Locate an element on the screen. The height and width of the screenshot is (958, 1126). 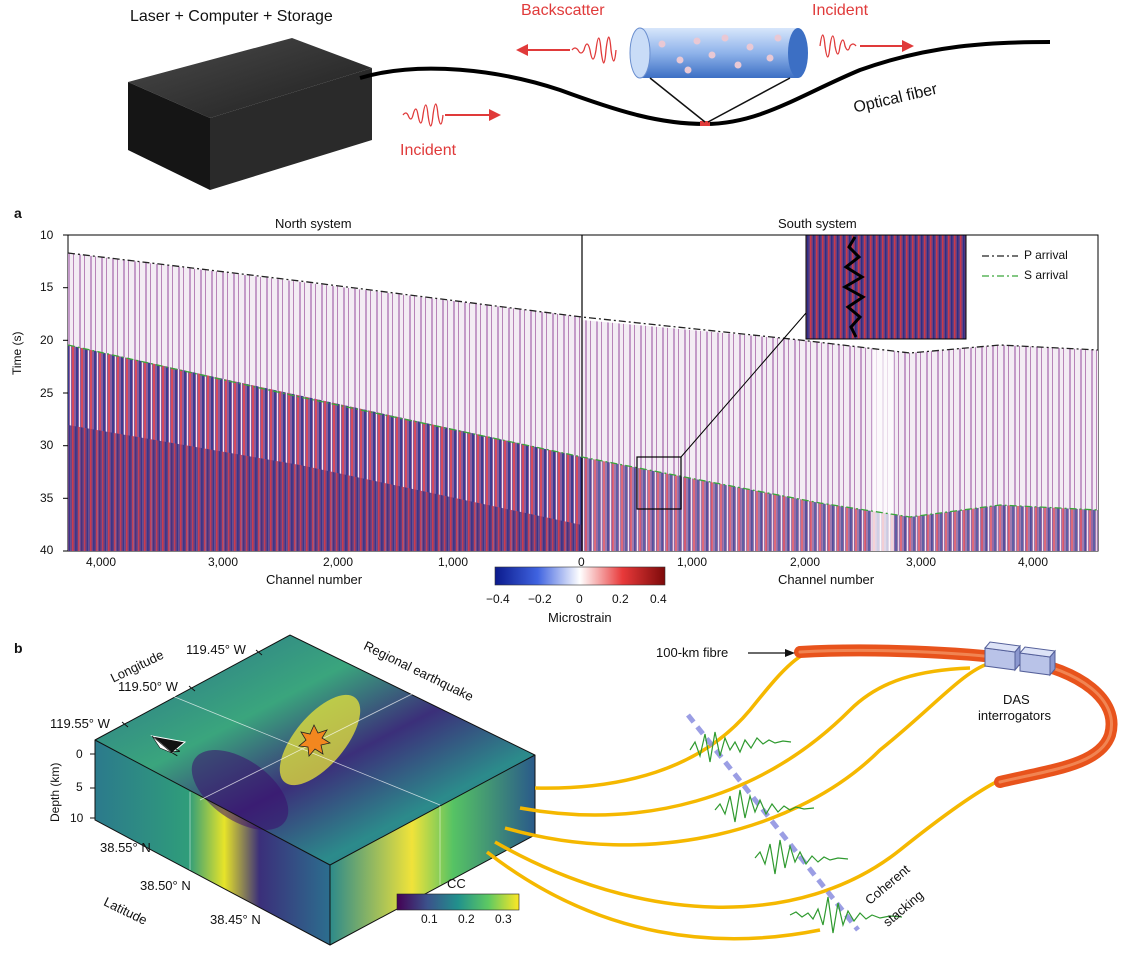
depth-tick-label: 0 is located at coordinates (79, 754).